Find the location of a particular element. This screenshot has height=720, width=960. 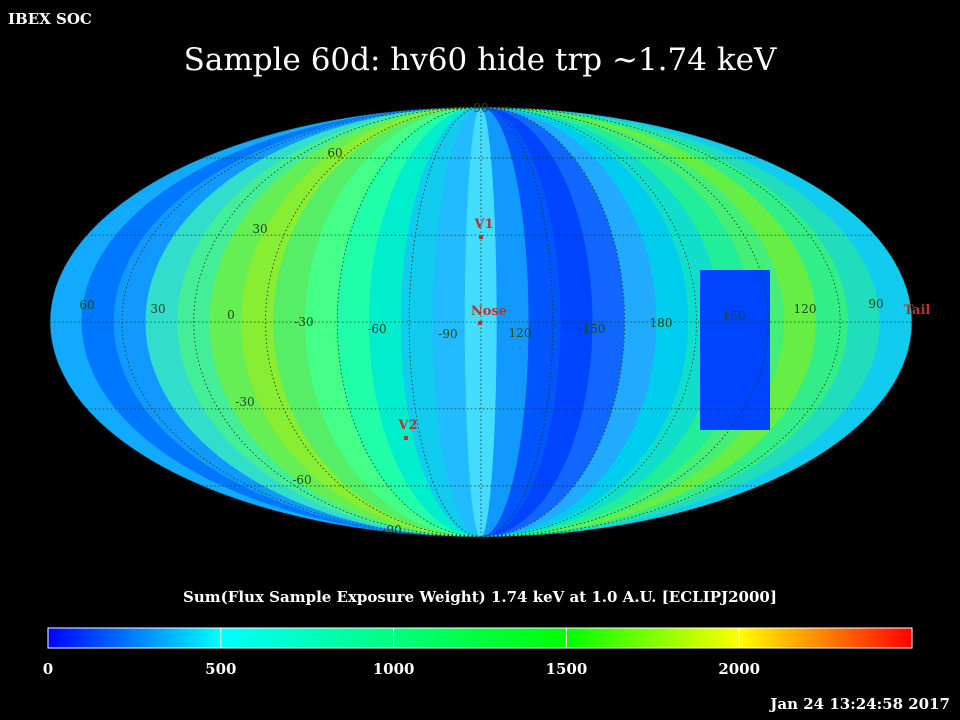

longitude-label: -90 is located at coordinates (447, 334).